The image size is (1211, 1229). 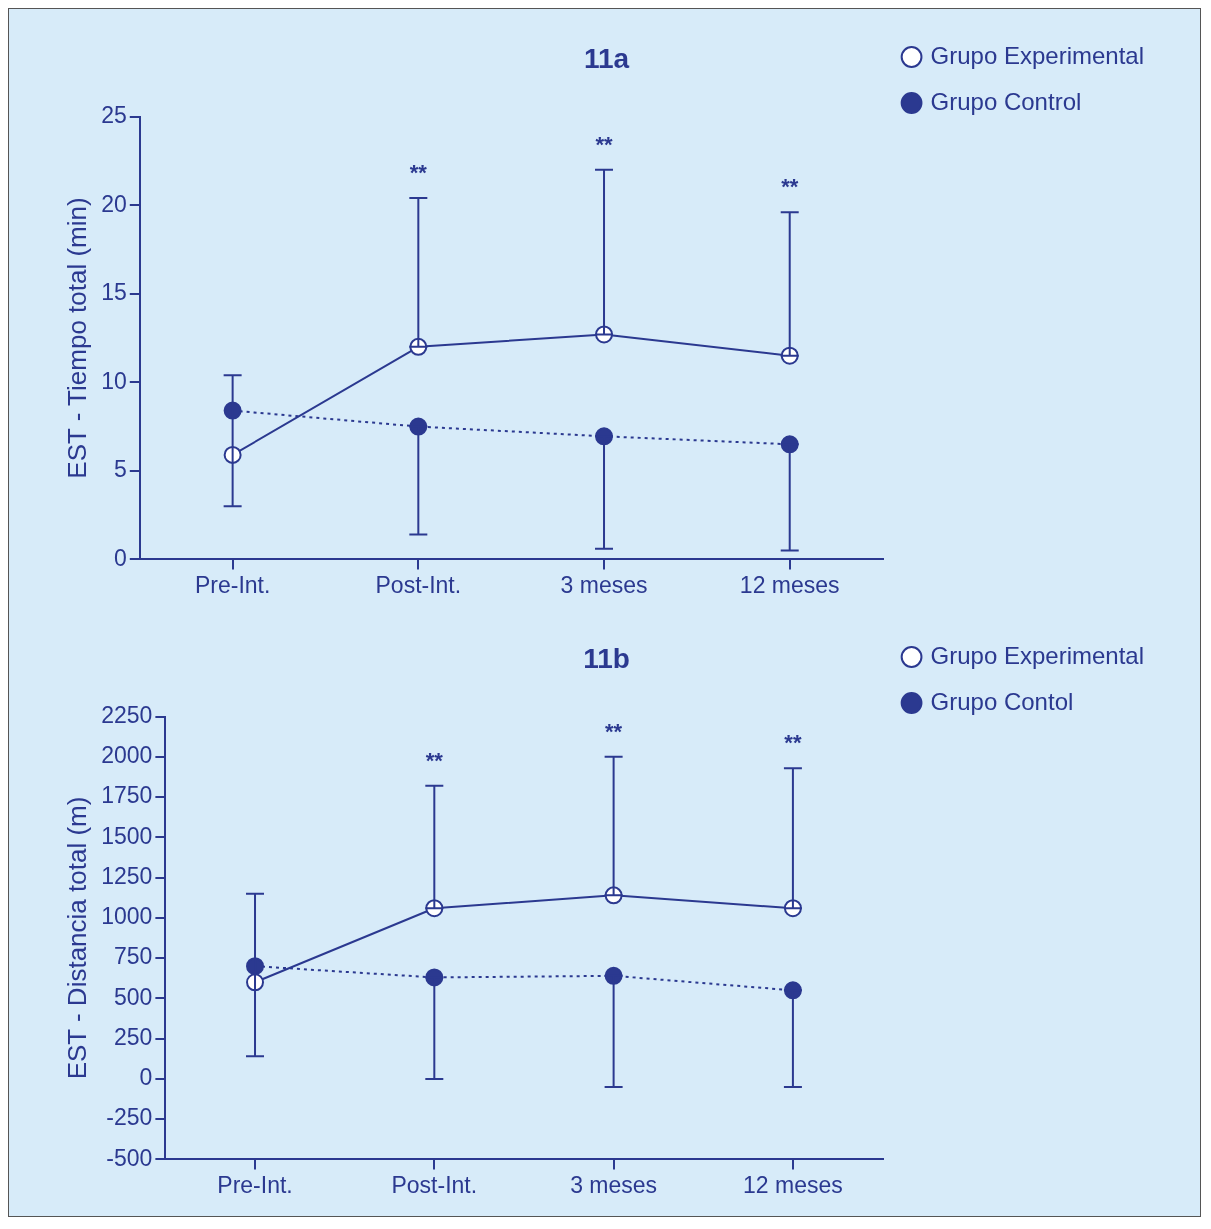 I want to click on y-tick-label: 1500, so click(x=127, y=835).